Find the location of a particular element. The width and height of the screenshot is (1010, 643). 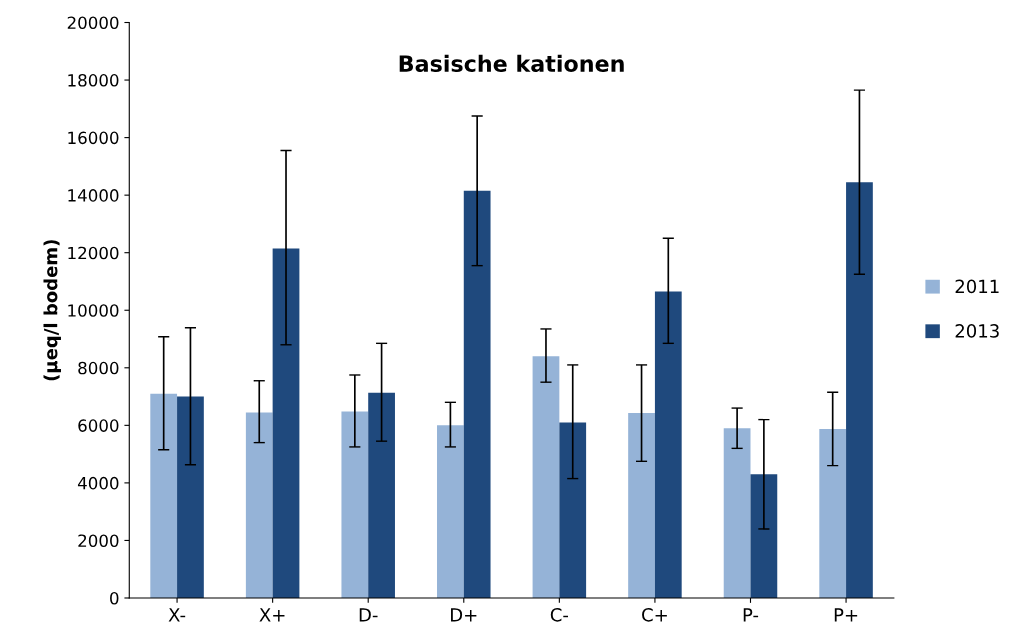

y-tick-label: 8000 is located at coordinates (98, 368).